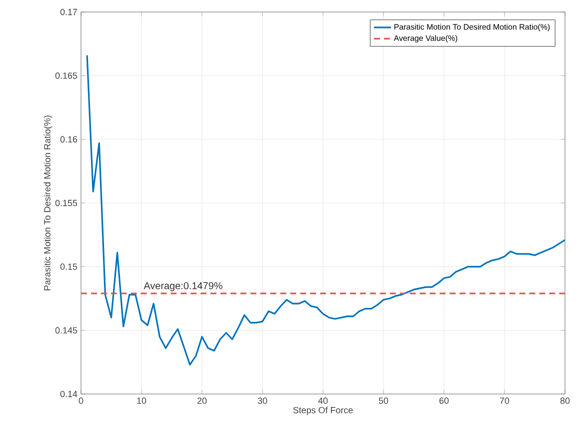 This screenshot has height=446, width=578. I want to click on y-tick-label: 0.17, so click(69, 12).